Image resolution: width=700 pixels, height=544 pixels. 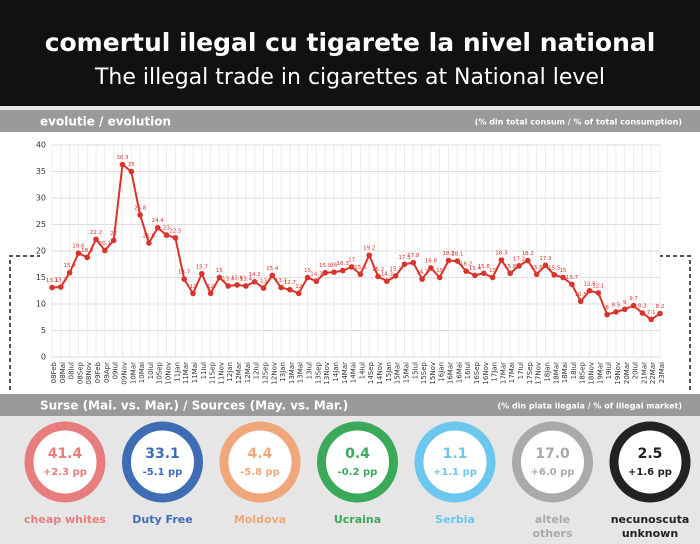 I want to click on value-label: 18.3, so click(x=501, y=254).